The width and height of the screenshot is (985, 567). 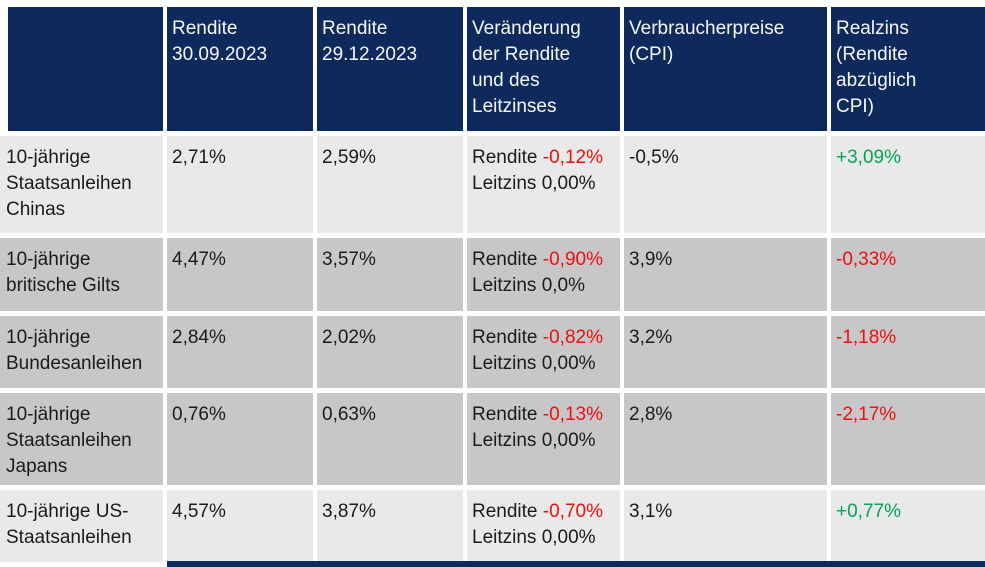 What do you see at coordinates (390, 274) in the screenshot?
I see `yield-dec-2023-cell: 3,57%` at bounding box center [390, 274].